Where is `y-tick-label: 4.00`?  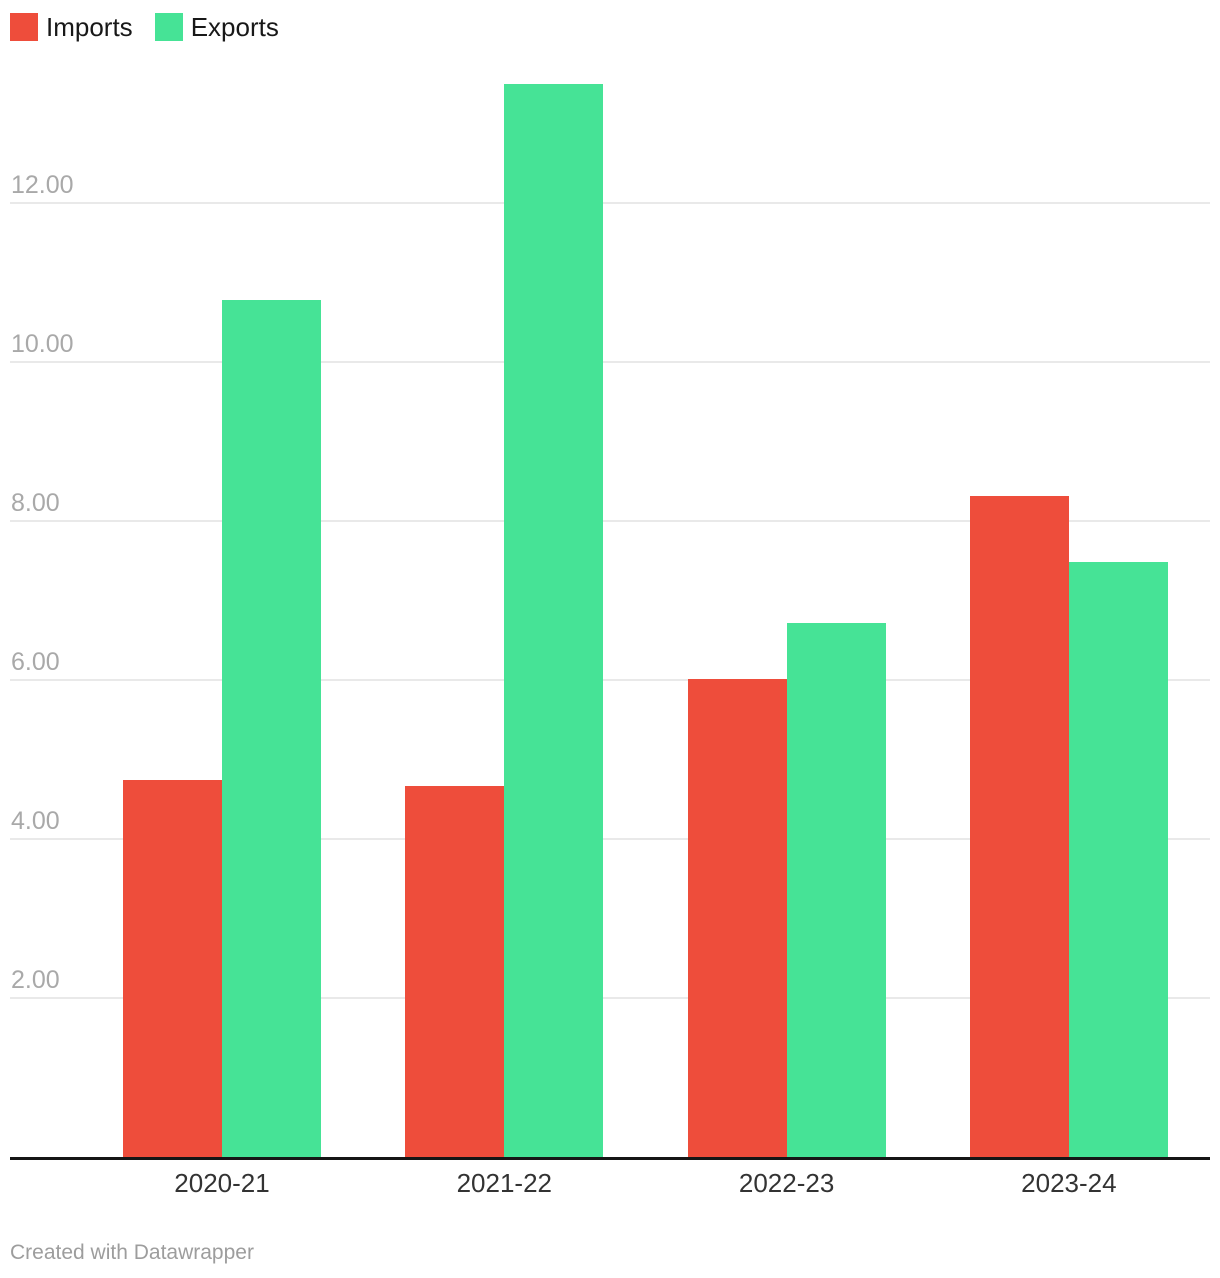
y-tick-label: 4.00 is located at coordinates (35, 821).